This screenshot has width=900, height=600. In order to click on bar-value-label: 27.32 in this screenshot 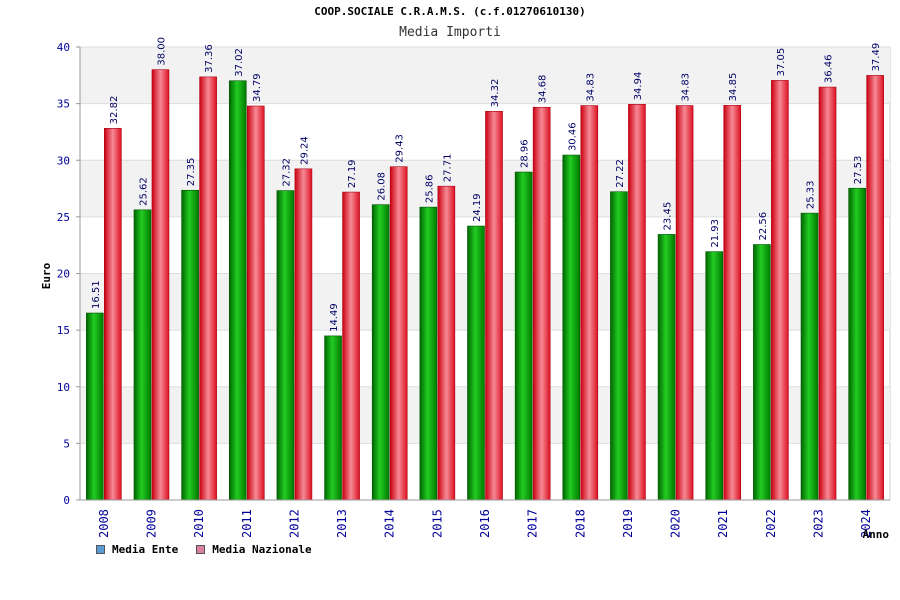, I will do `click(286, 172)`.